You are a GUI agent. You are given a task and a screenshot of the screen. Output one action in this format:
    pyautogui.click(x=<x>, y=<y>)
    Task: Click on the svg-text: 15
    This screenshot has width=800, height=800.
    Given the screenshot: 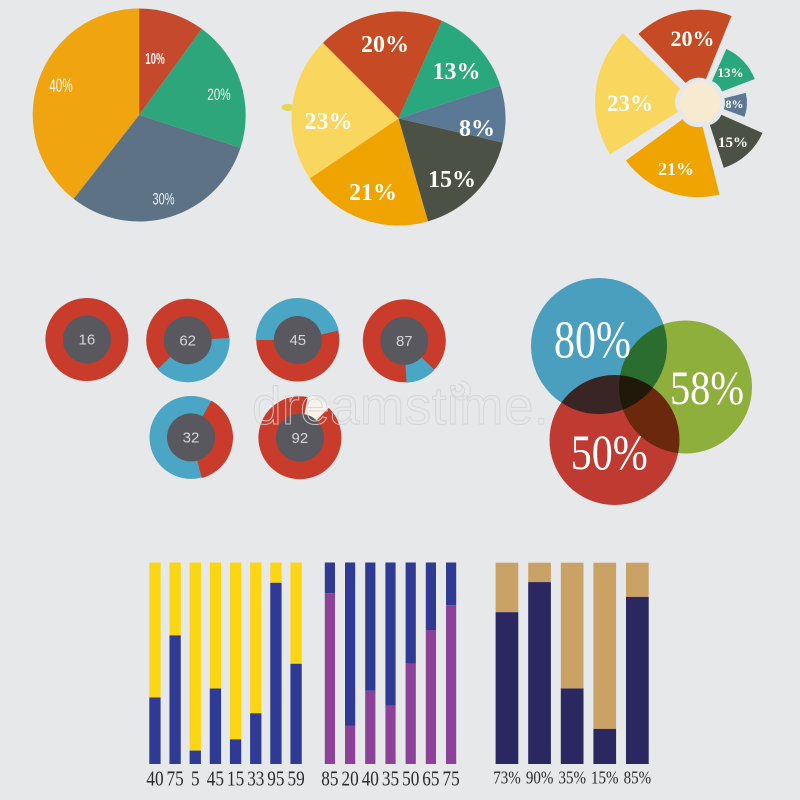 What is the action you would take?
    pyautogui.click(x=235, y=779)
    